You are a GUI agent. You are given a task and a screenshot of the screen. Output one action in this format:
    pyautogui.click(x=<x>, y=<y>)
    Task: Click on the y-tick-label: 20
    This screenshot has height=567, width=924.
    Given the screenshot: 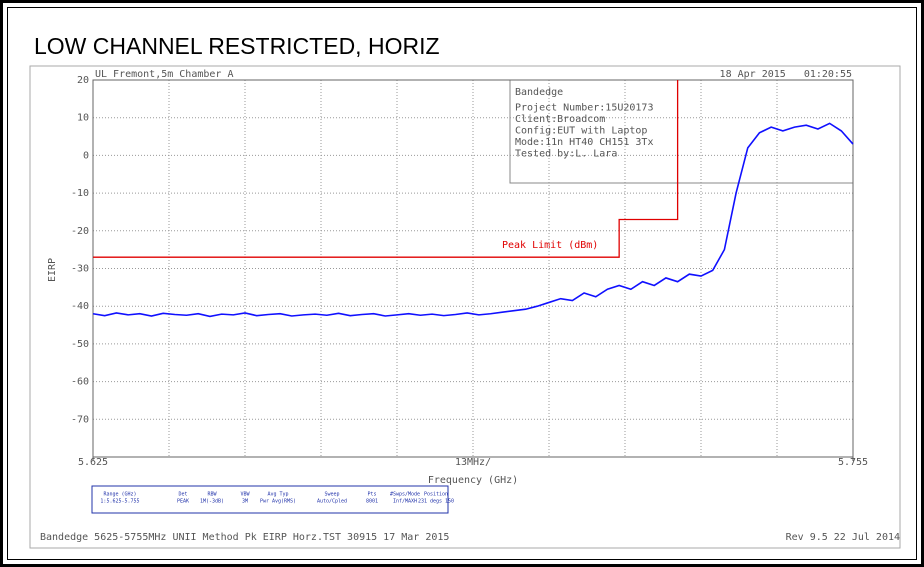 What is the action you would take?
    pyautogui.click(x=83, y=80)
    